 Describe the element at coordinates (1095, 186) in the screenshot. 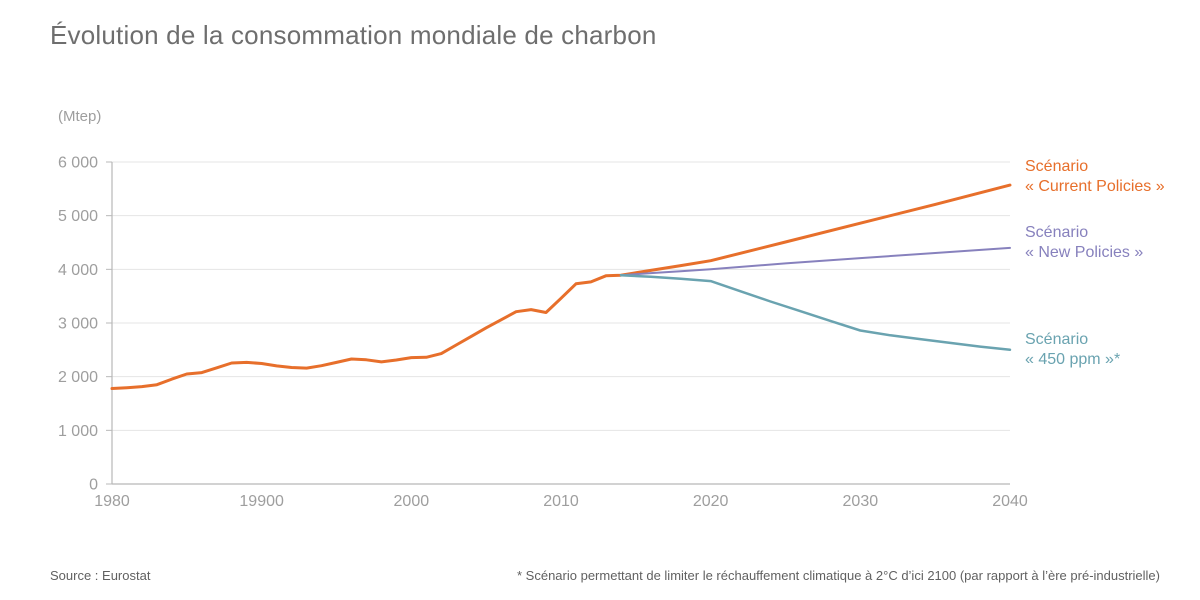

I see `legend-label-line2: « Current Policies »` at that location.